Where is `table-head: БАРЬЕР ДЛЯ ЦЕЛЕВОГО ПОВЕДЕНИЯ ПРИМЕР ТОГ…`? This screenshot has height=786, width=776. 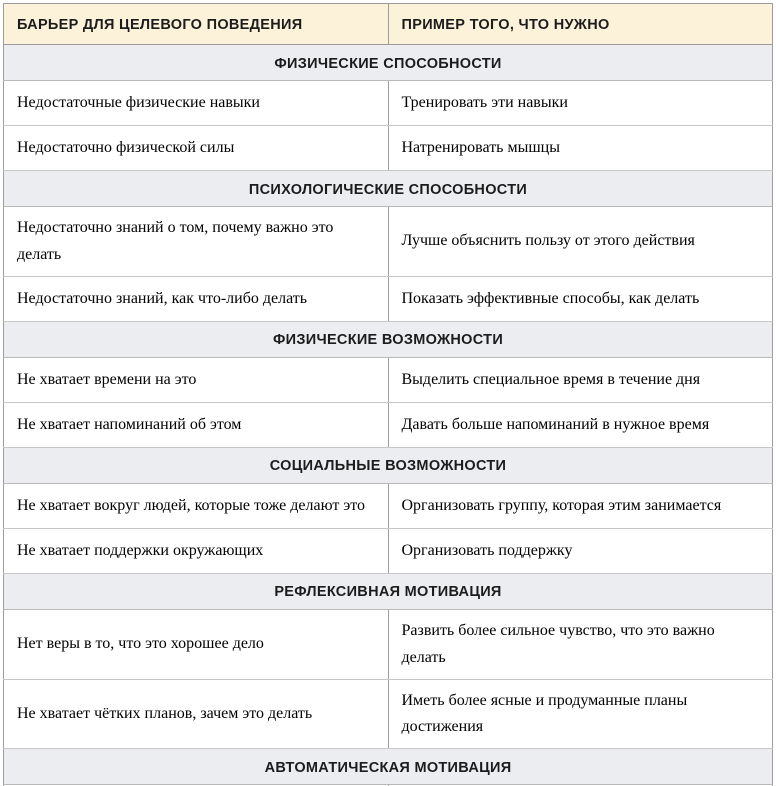
table-head: БАРЬЕР ДЛЯ ЦЕЛЕВОГО ПОВЕДЕНИЯ ПРИМЕР ТОГ… is located at coordinates (388, 24).